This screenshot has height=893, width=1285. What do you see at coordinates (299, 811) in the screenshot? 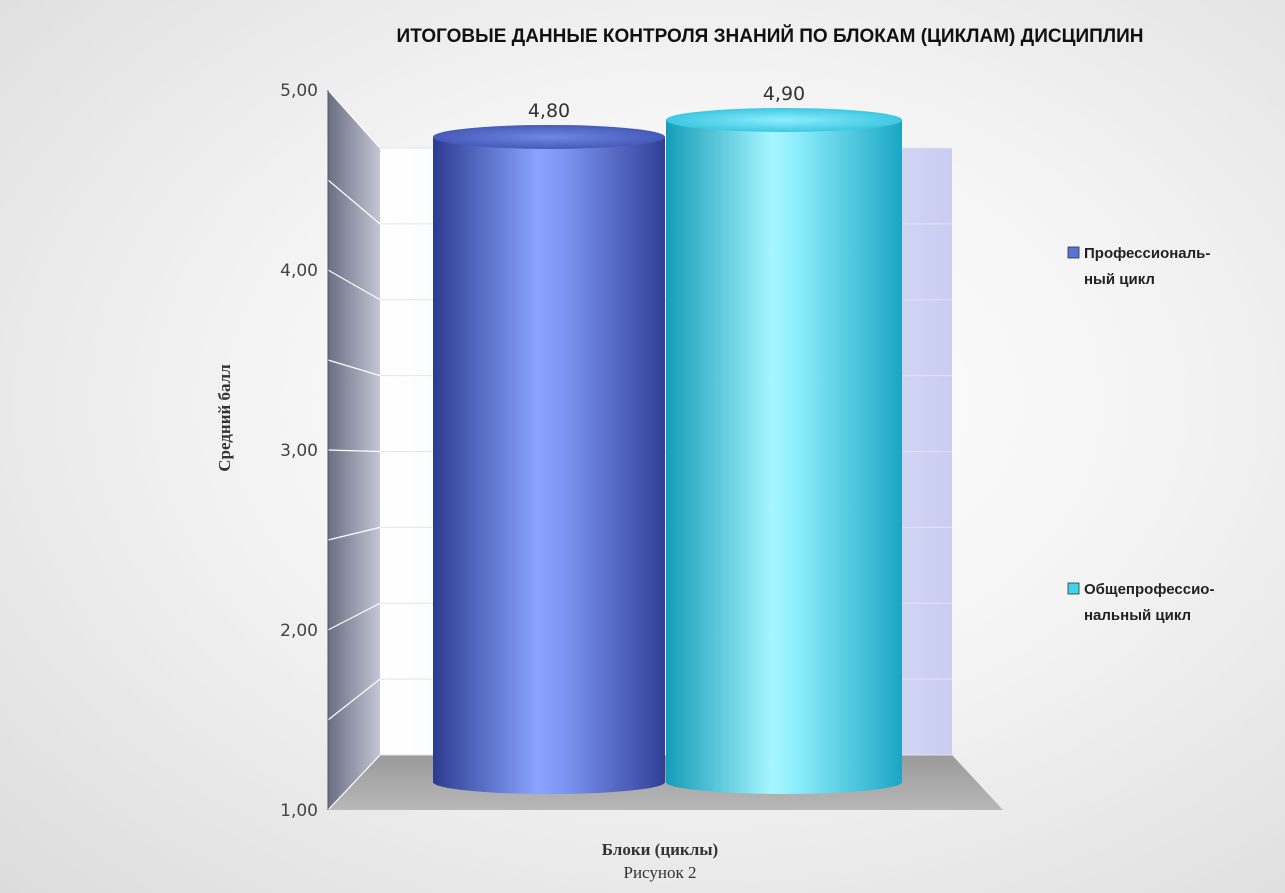
I see `y-tick-label: 1,00` at bounding box center [299, 811].